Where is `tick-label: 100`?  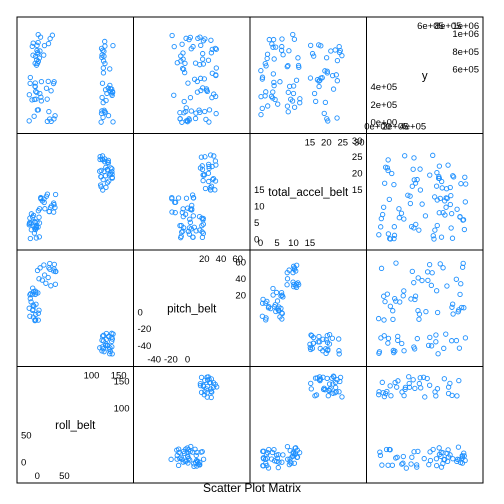
tick-label: 100 is located at coordinates (92, 376).